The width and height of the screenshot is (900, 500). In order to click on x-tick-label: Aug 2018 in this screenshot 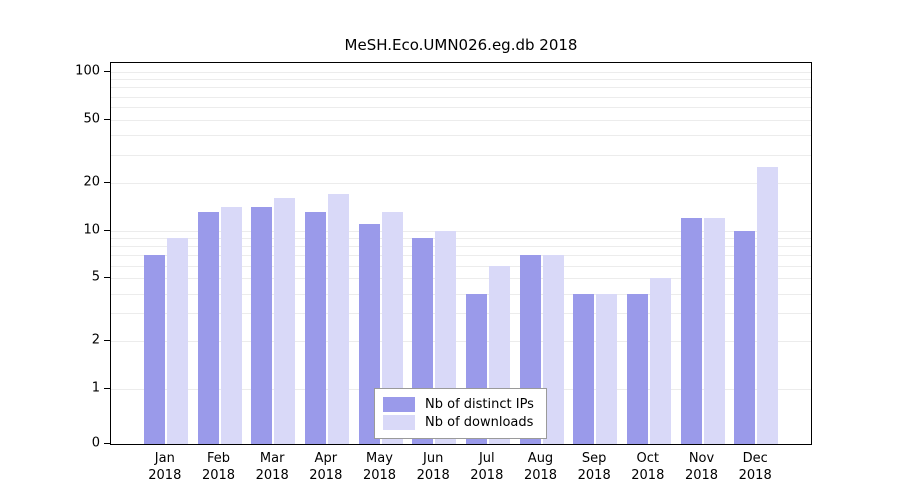, I will do `click(541, 467)`.